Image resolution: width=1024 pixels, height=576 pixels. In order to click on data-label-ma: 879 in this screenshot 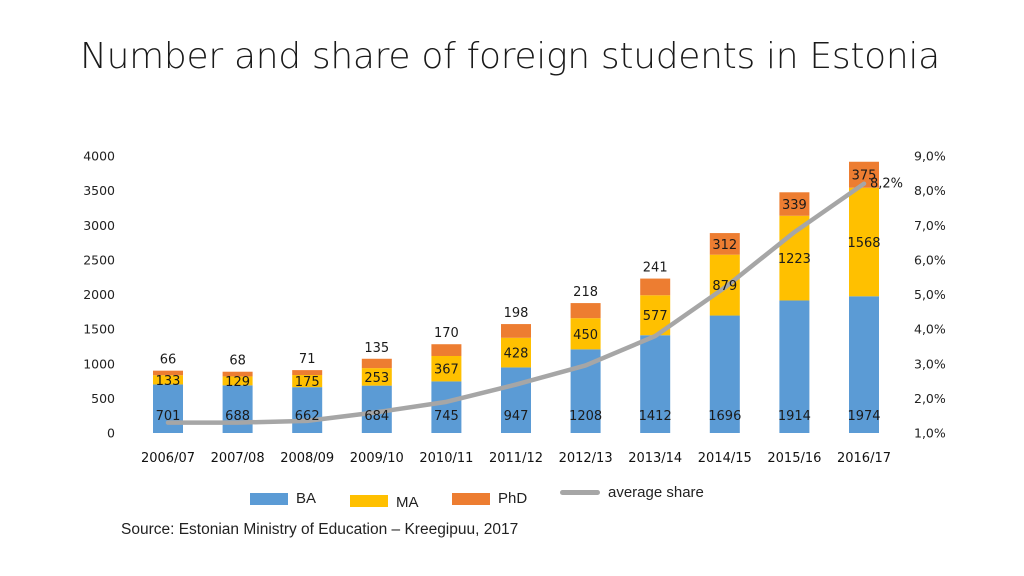, I will do `click(724, 286)`.